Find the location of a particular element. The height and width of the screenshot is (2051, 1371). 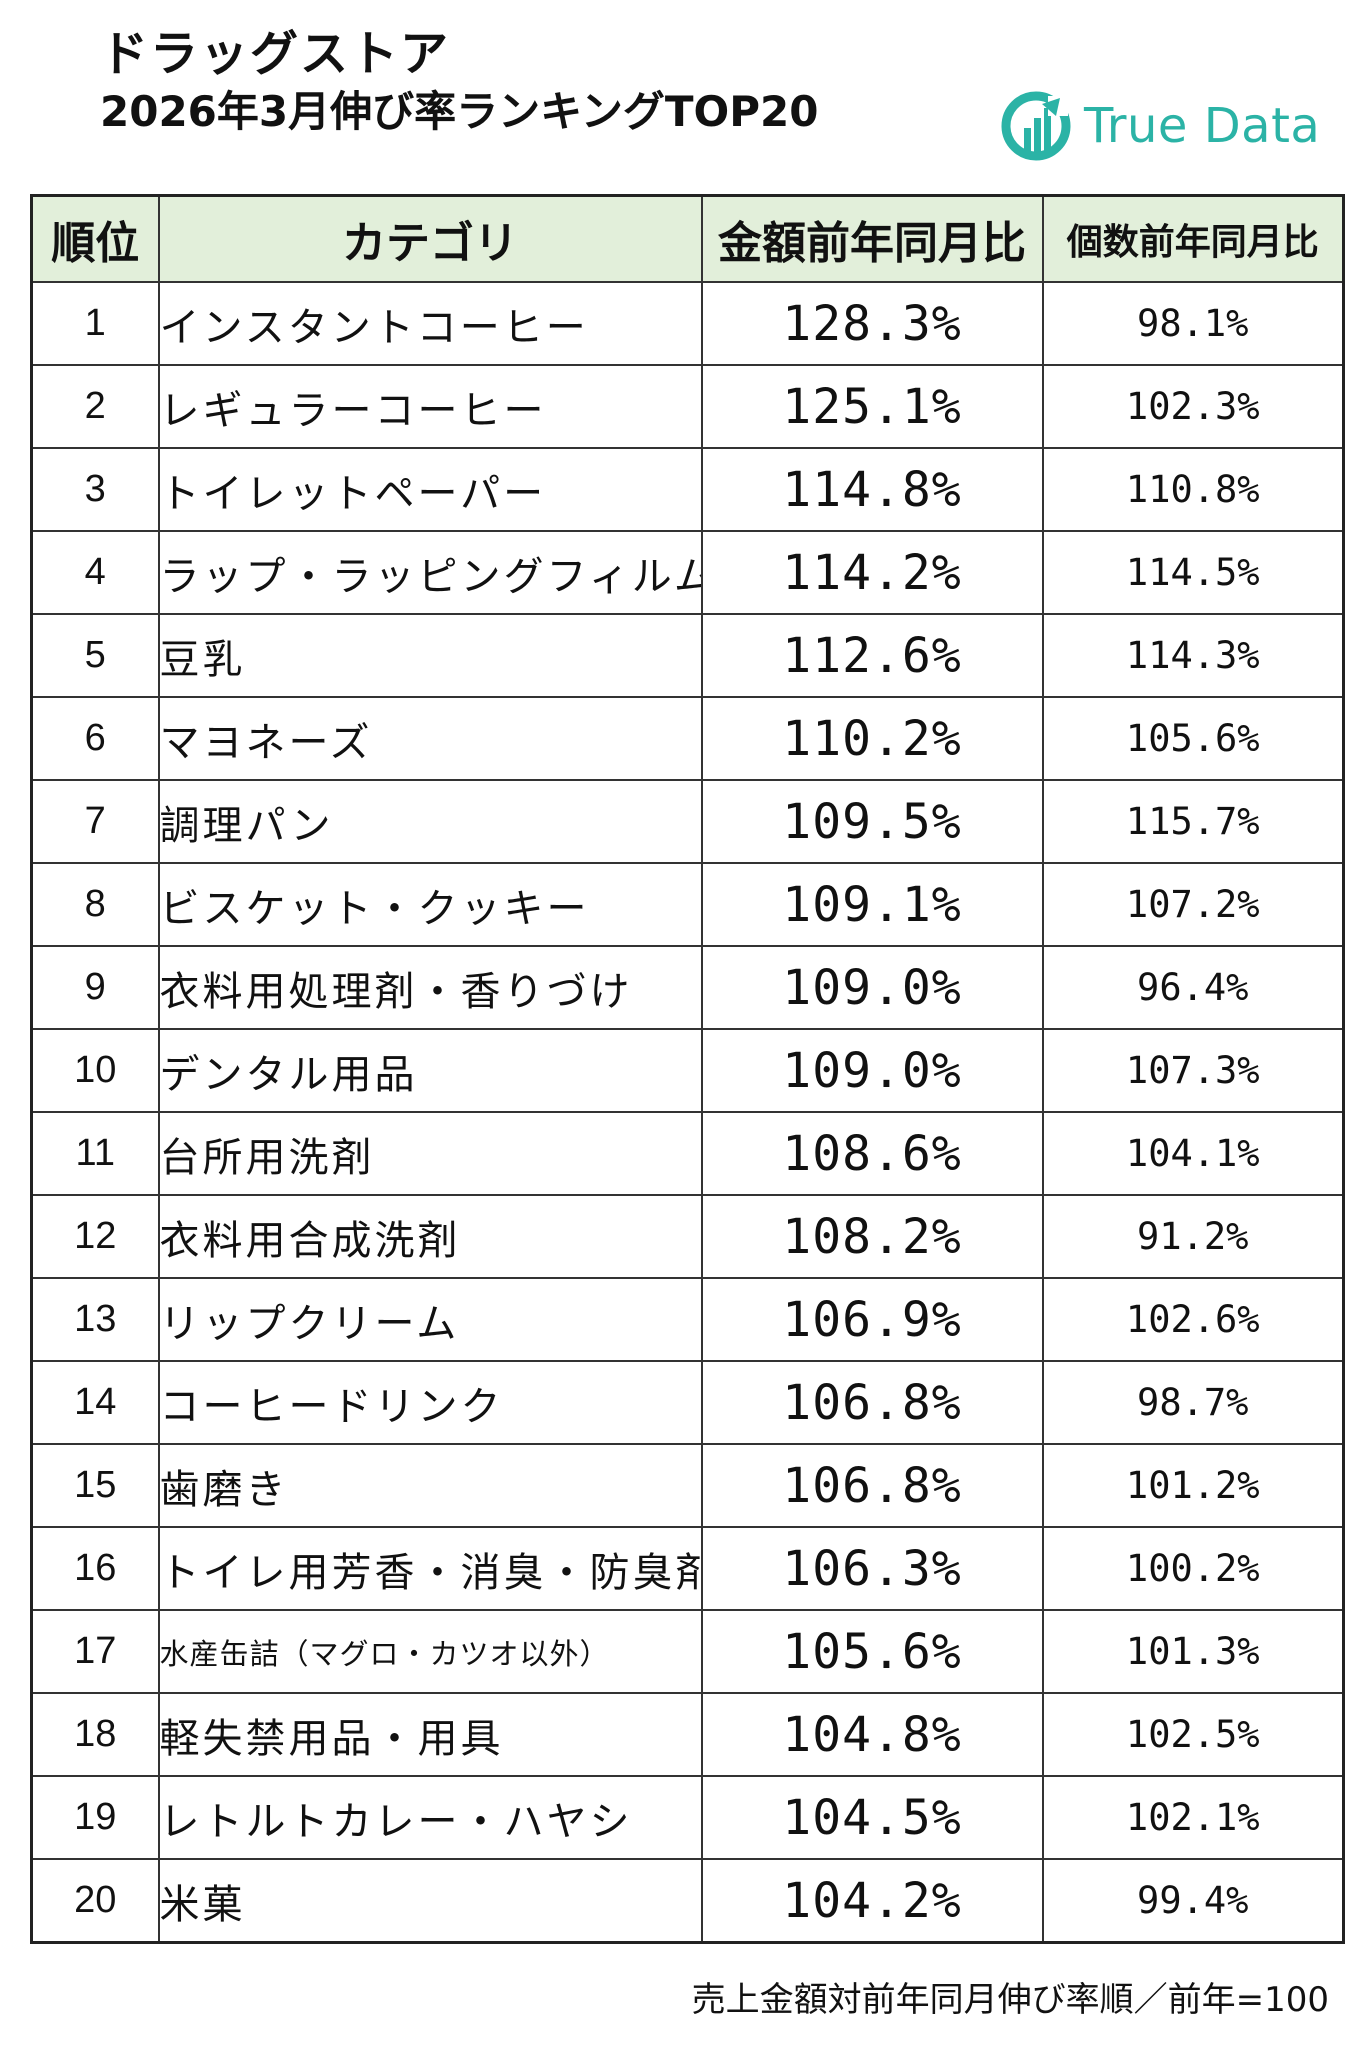

category-cell: マヨネーズ is located at coordinates (430, 738).